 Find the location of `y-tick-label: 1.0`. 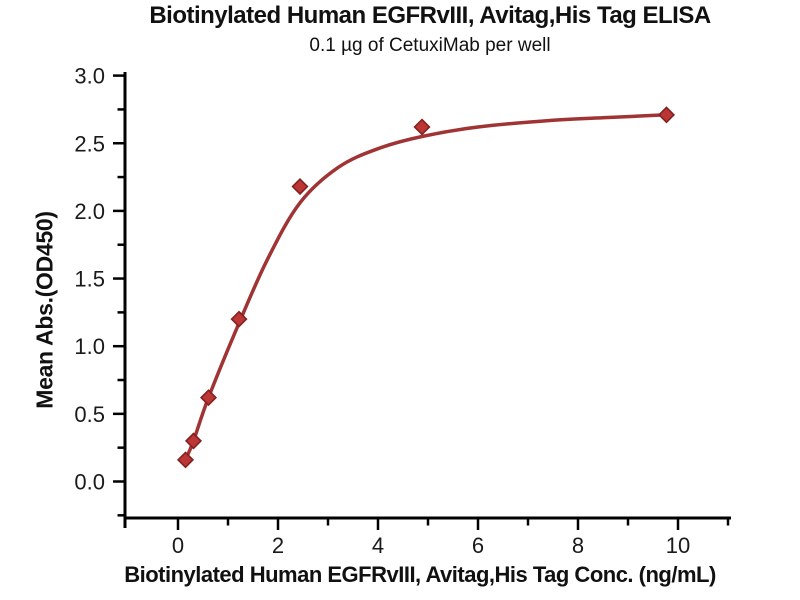

y-tick-label: 1.0 is located at coordinates (89, 346).